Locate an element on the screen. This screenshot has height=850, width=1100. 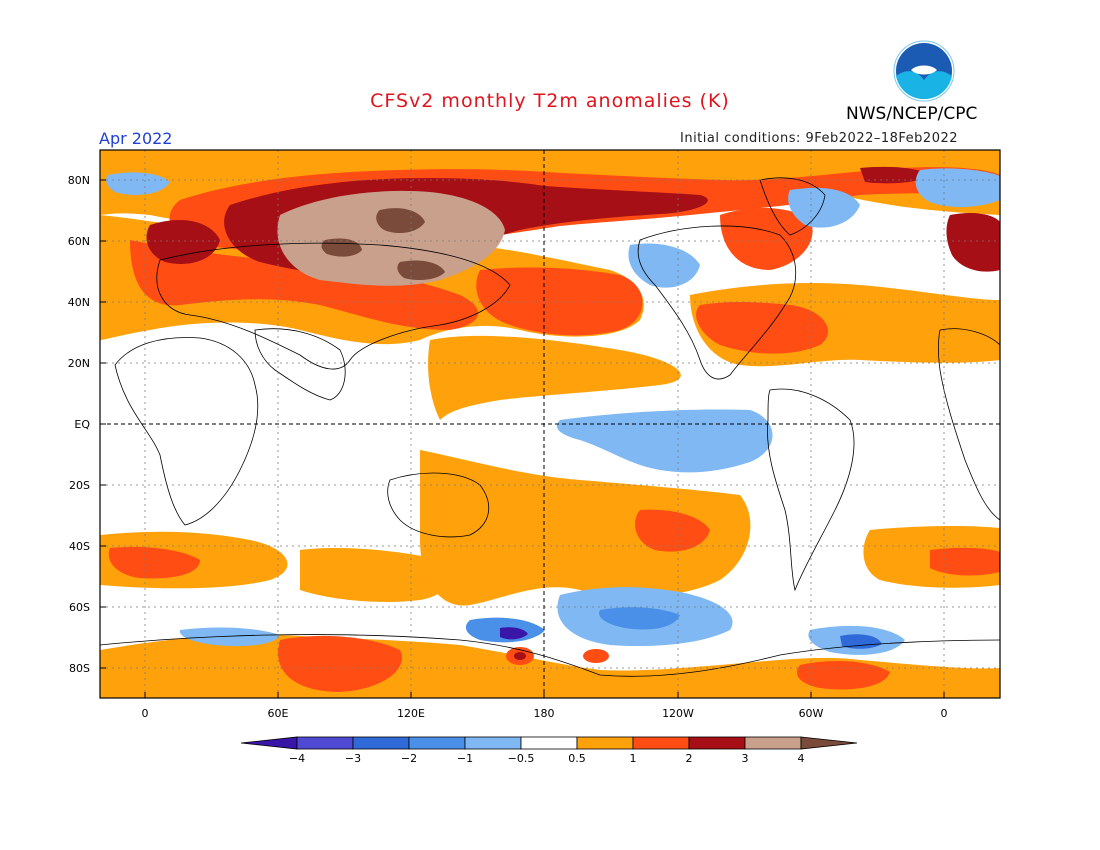
south-pacific-warm is located at coordinates (585, 528).